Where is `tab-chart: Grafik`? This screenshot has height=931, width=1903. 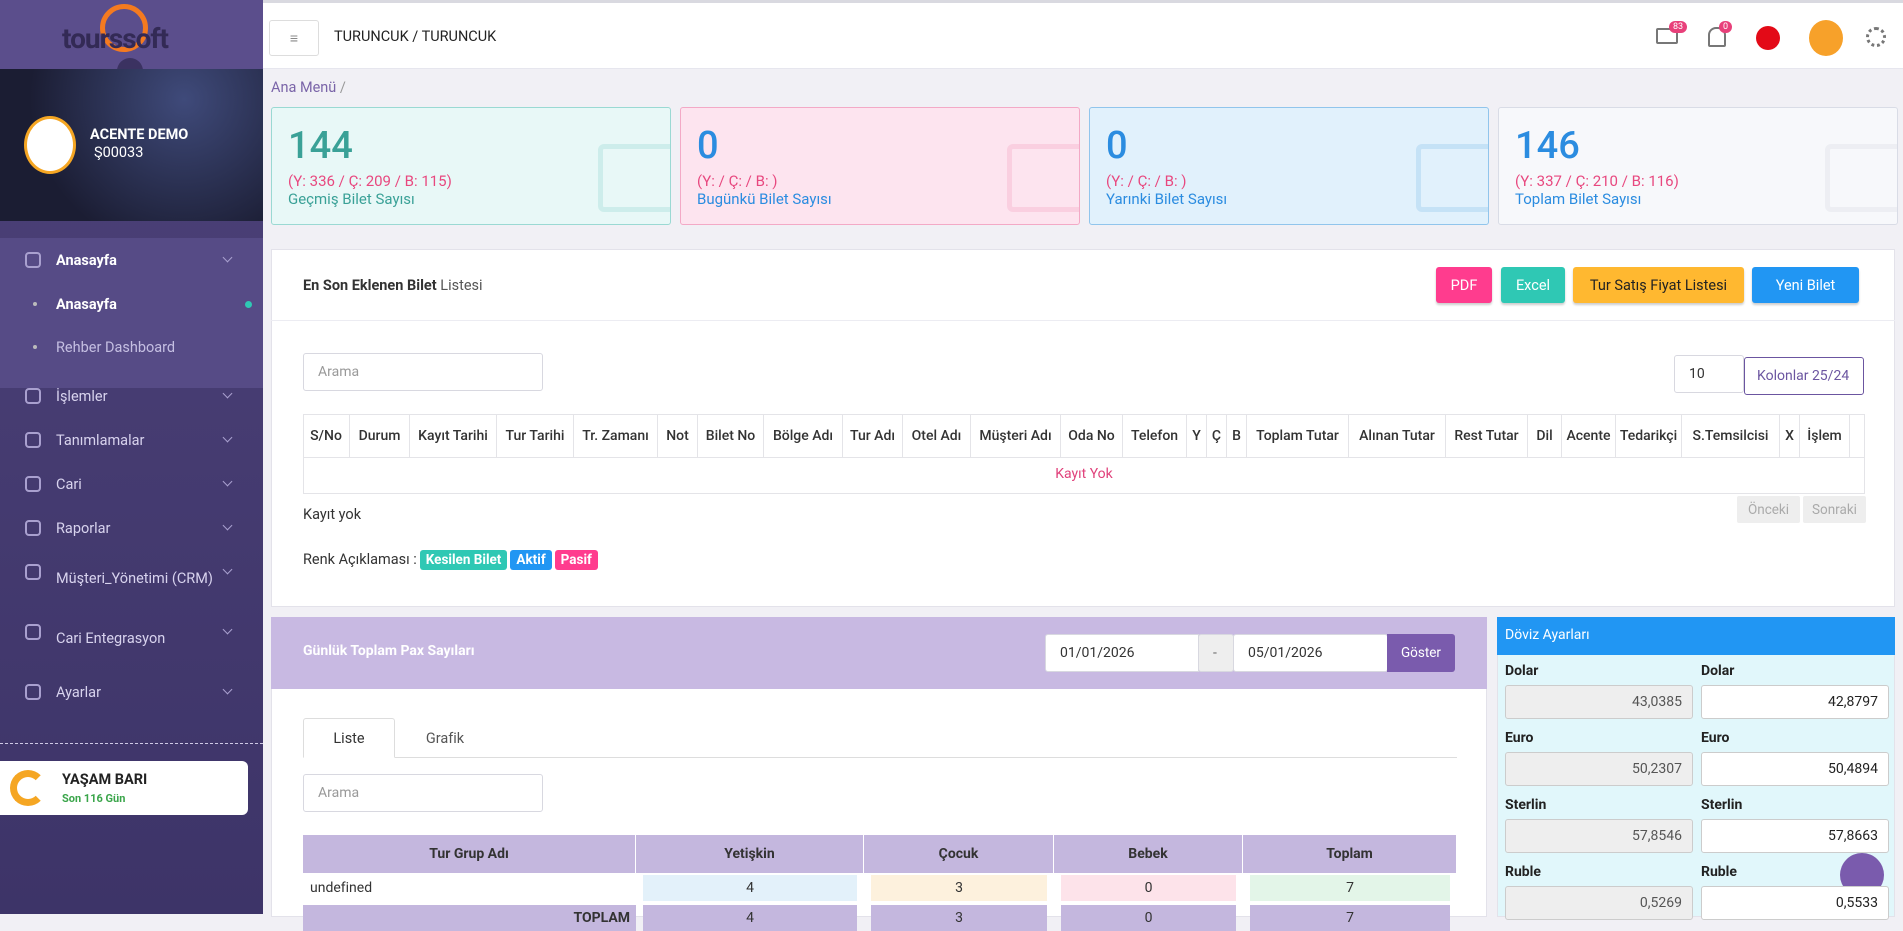 tab-chart: Grafik is located at coordinates (445, 738).